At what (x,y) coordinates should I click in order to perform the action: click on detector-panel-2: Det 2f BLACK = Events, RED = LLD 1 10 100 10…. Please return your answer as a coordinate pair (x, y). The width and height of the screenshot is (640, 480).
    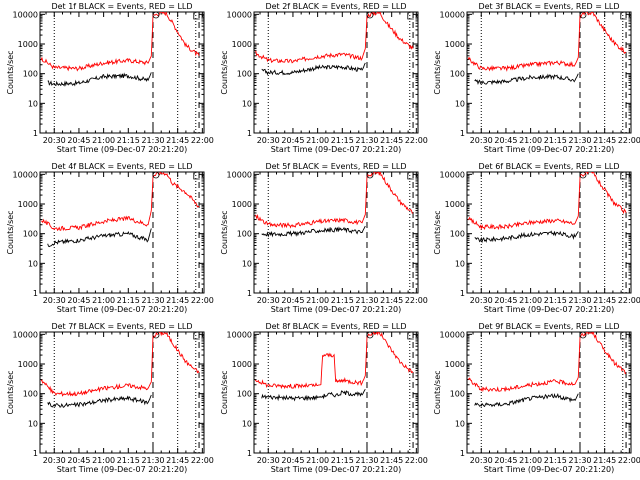
    Looking at the image, I should click on (324, 78).